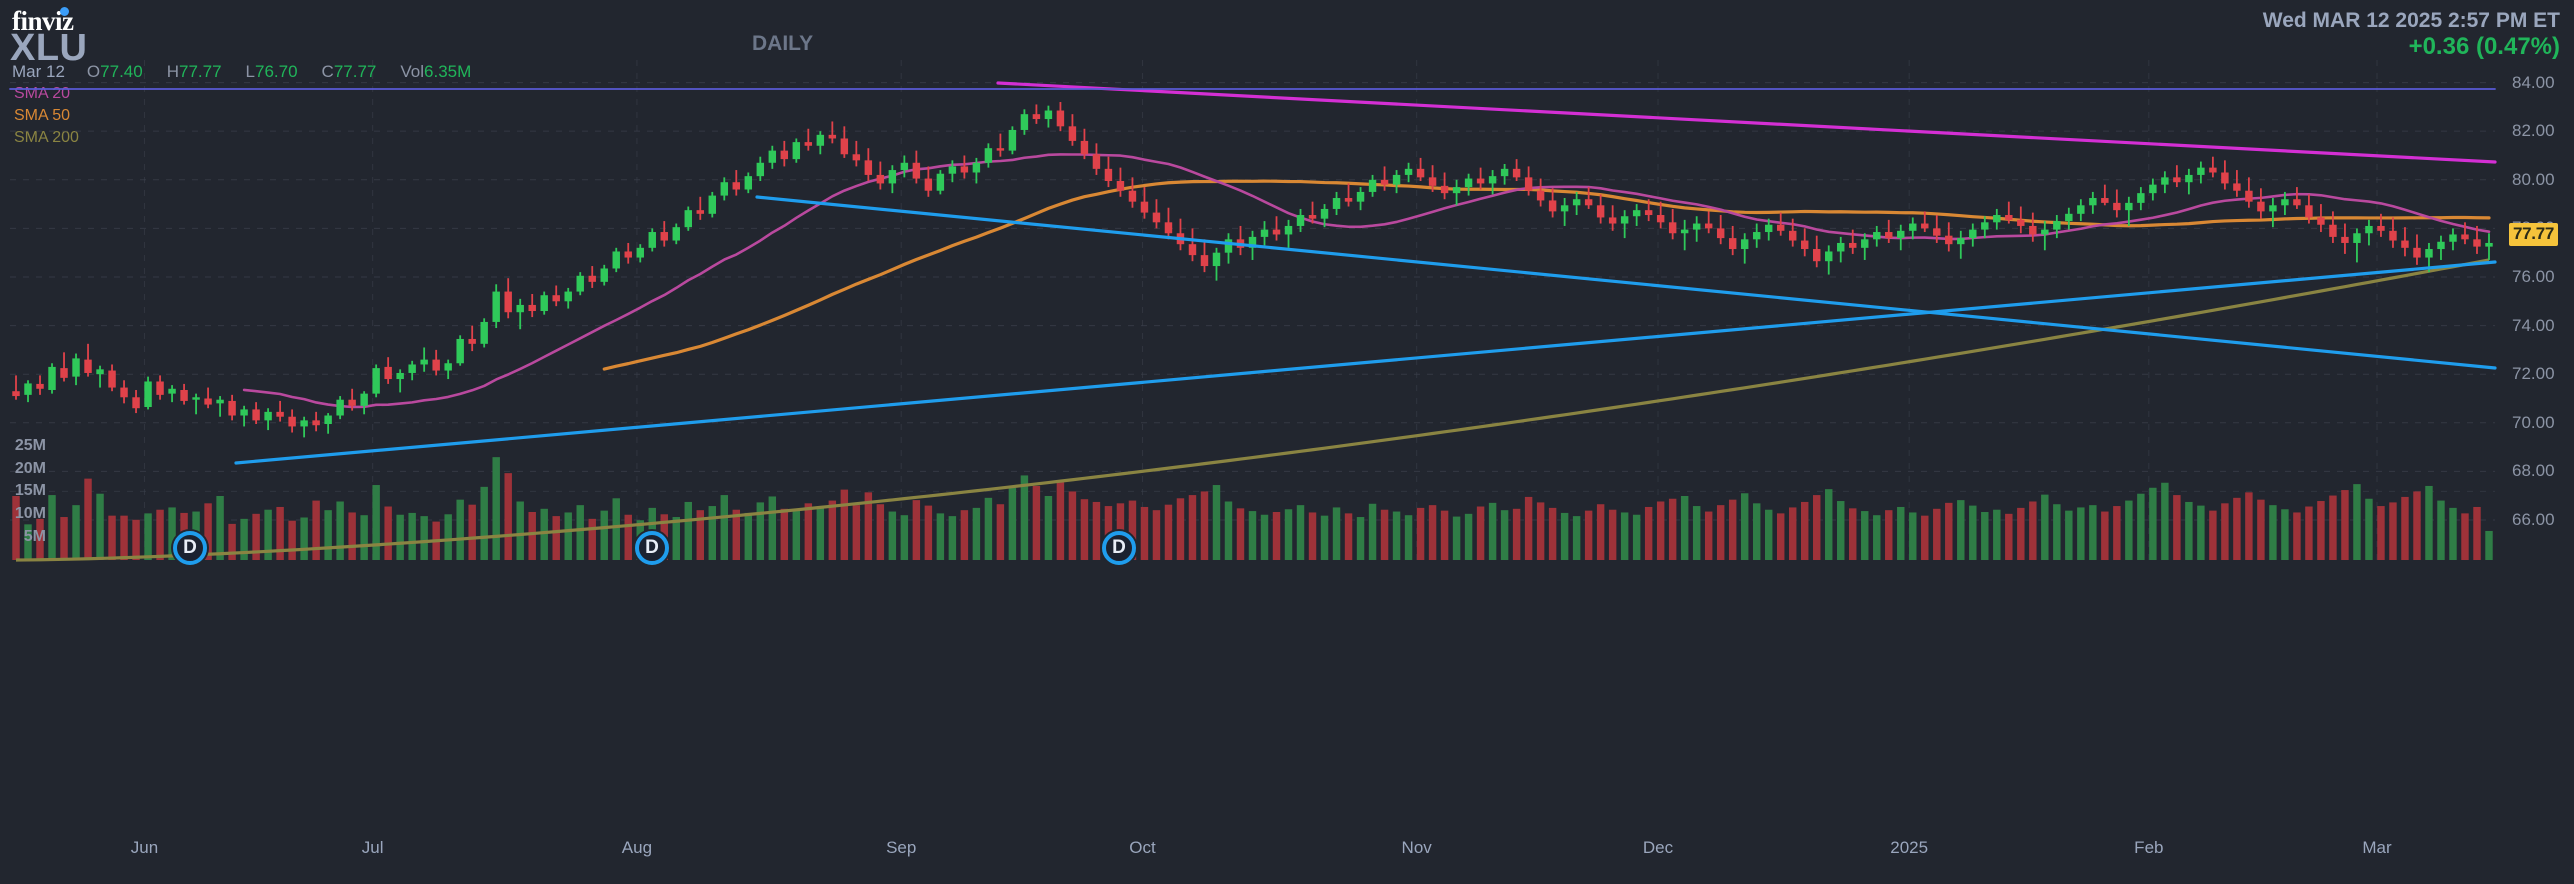  Describe the element at coordinates (2411, 20) in the screenshot. I see `datetime-label: Wed MAR 12 2025 2:57 PM ET` at that location.